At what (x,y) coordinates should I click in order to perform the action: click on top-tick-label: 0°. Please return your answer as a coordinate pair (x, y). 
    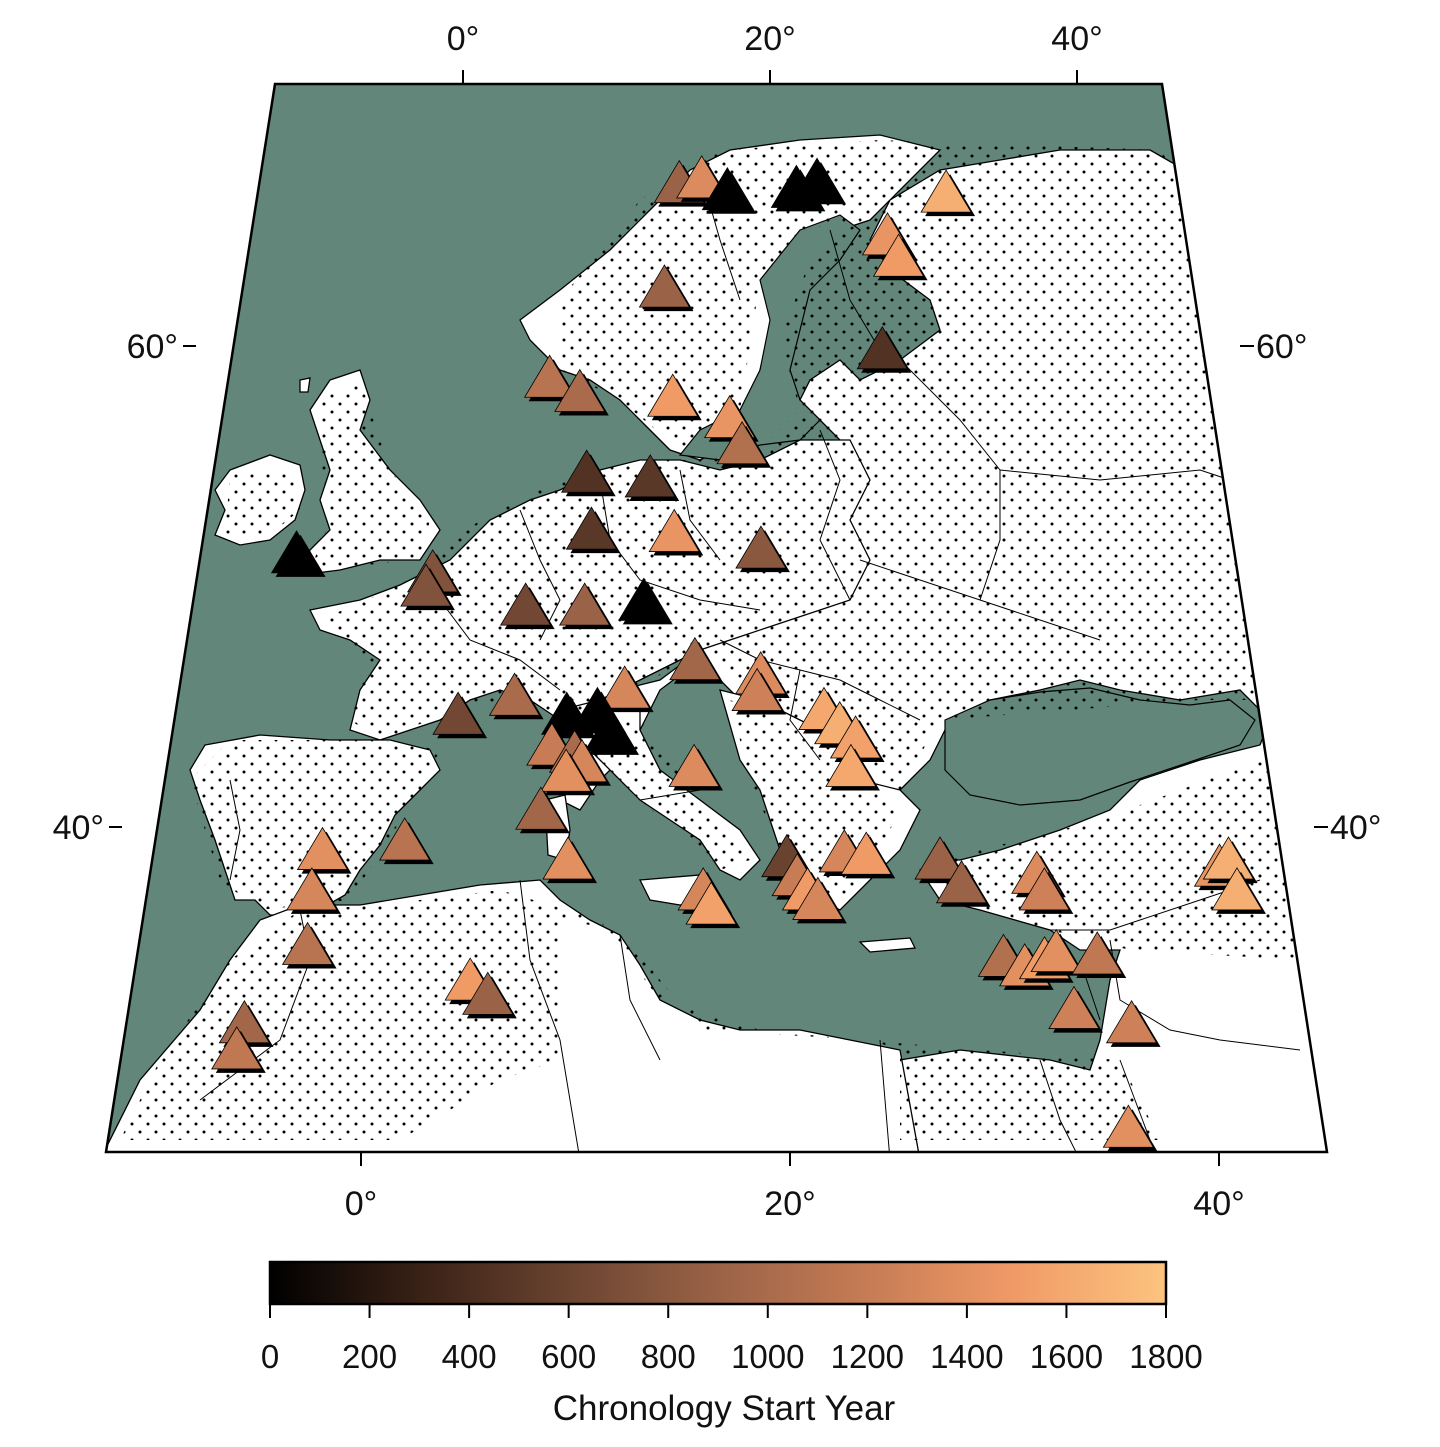
    Looking at the image, I should click on (463, 39).